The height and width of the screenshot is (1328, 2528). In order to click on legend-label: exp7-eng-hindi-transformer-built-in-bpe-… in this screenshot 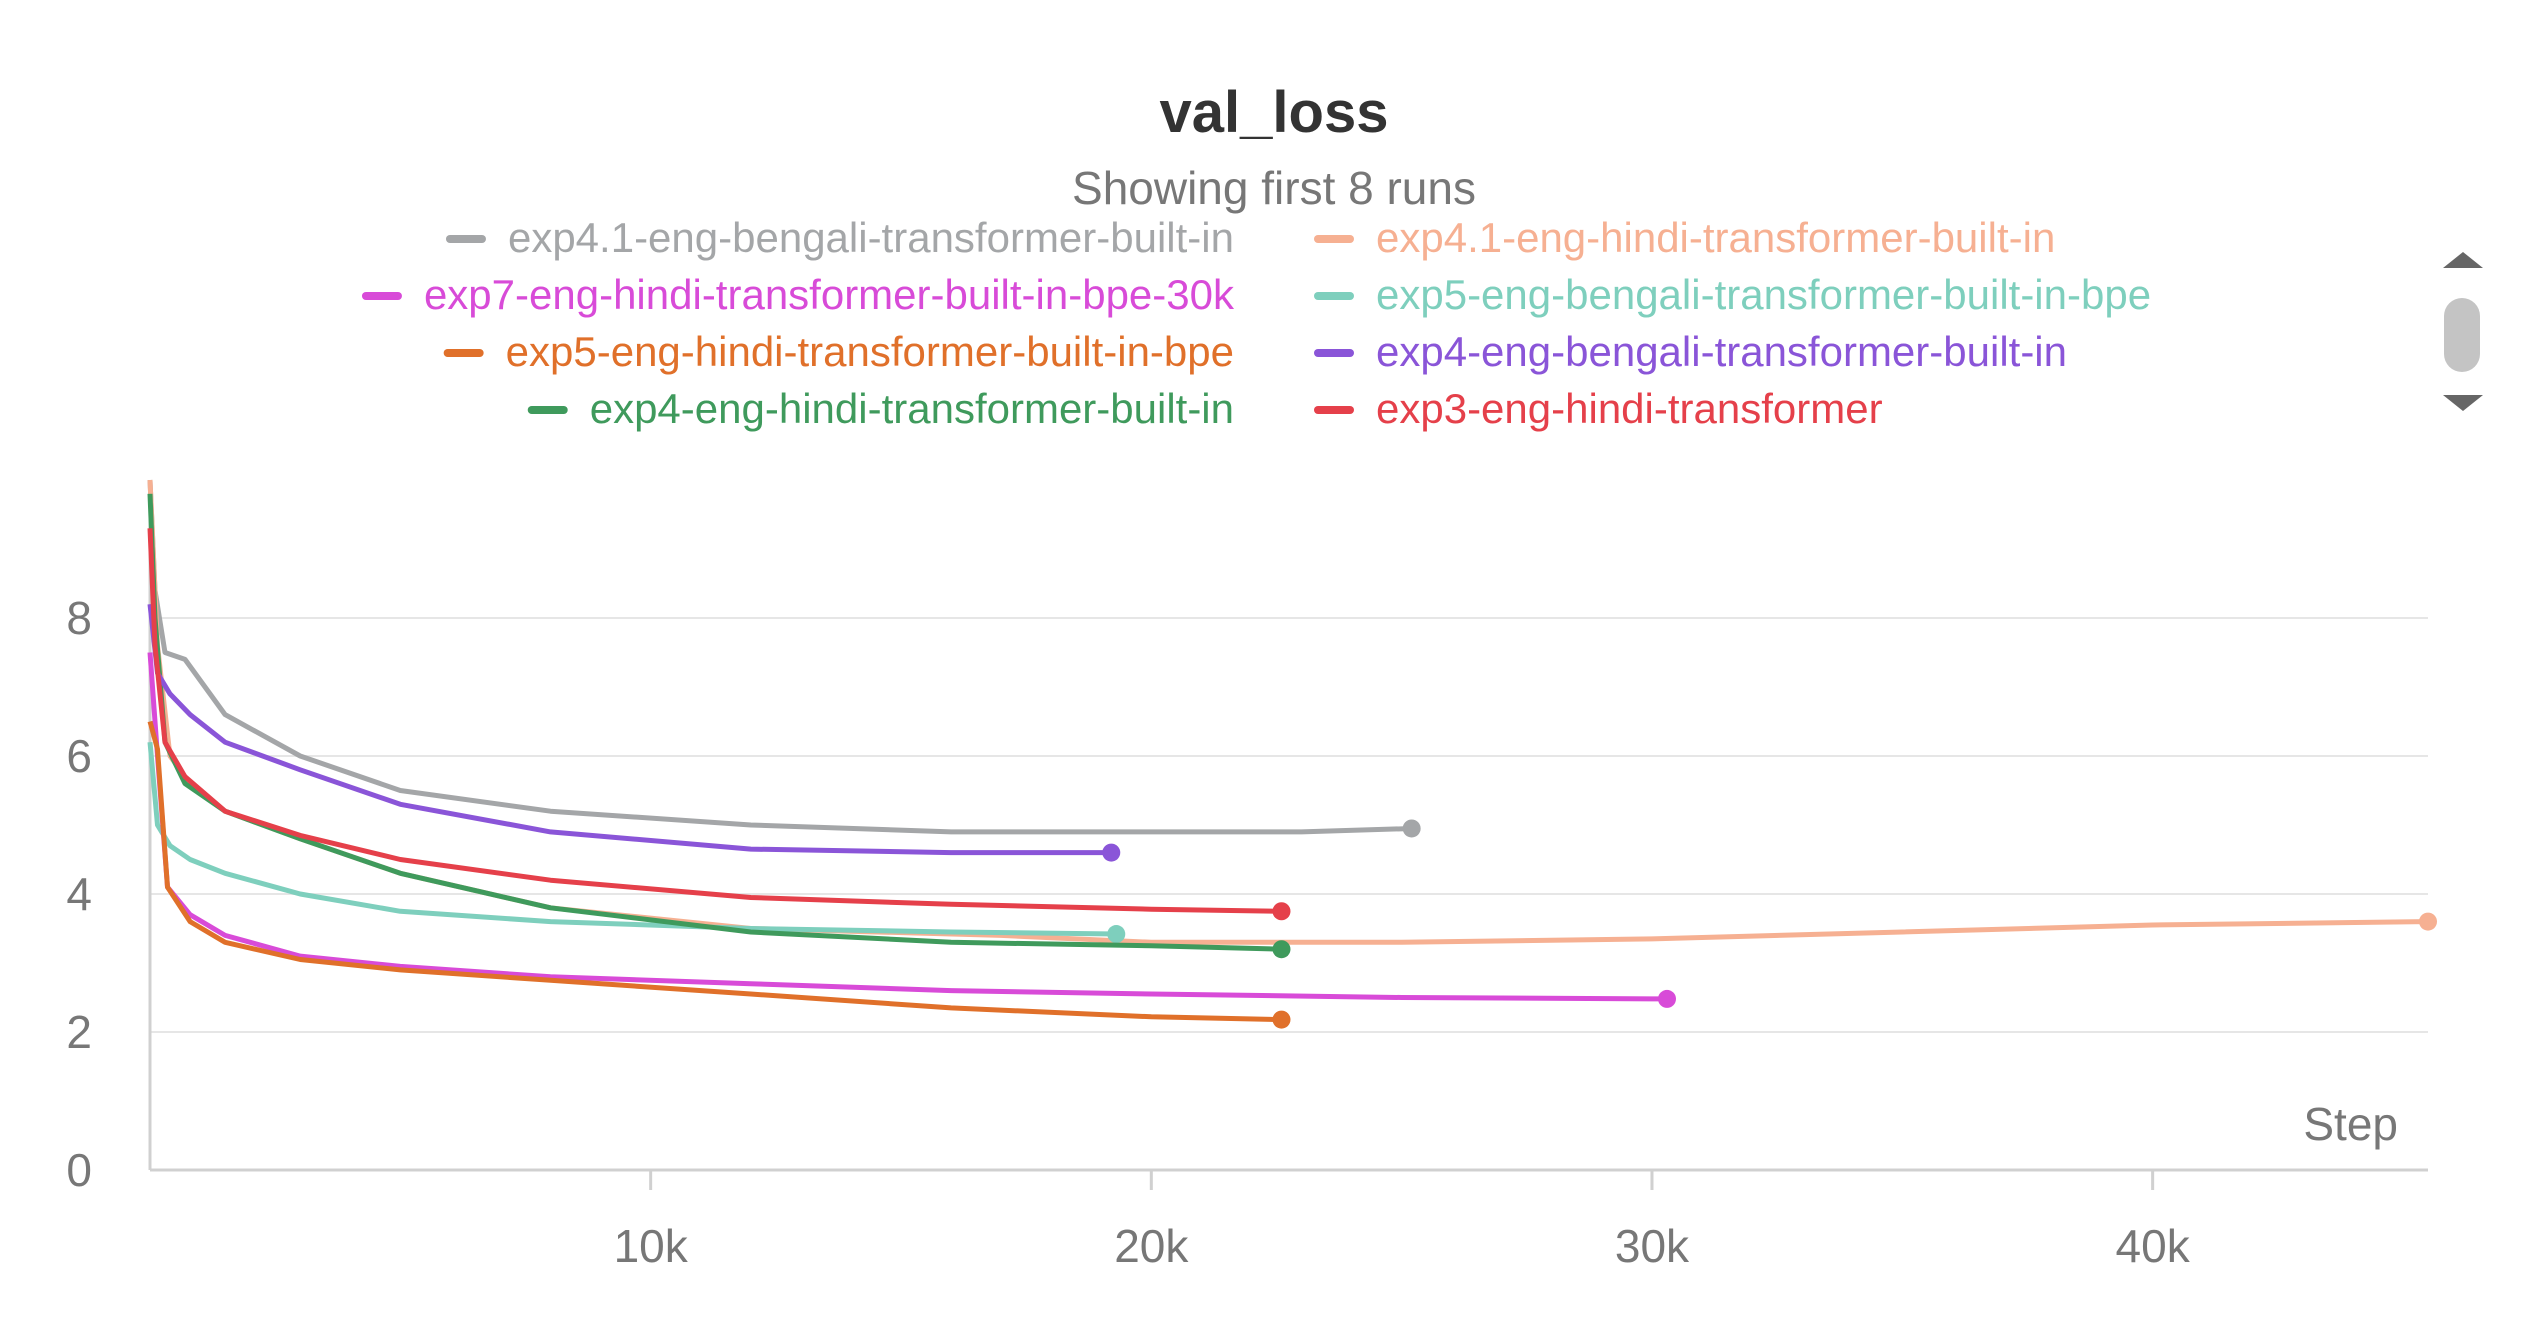, I will do `click(829, 294)`.